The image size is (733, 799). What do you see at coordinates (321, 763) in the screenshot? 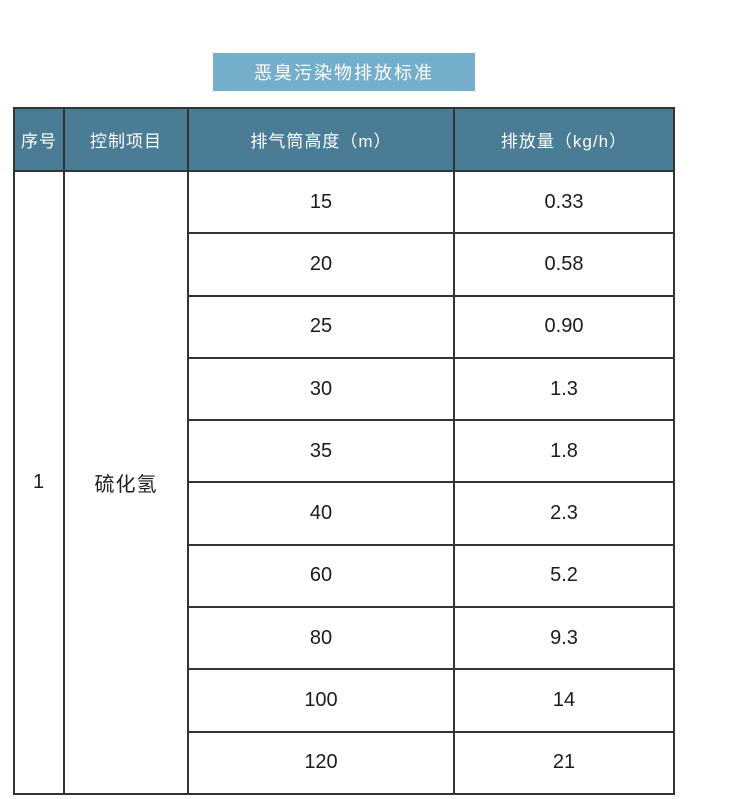
I see `stack-height-cell: 120` at bounding box center [321, 763].